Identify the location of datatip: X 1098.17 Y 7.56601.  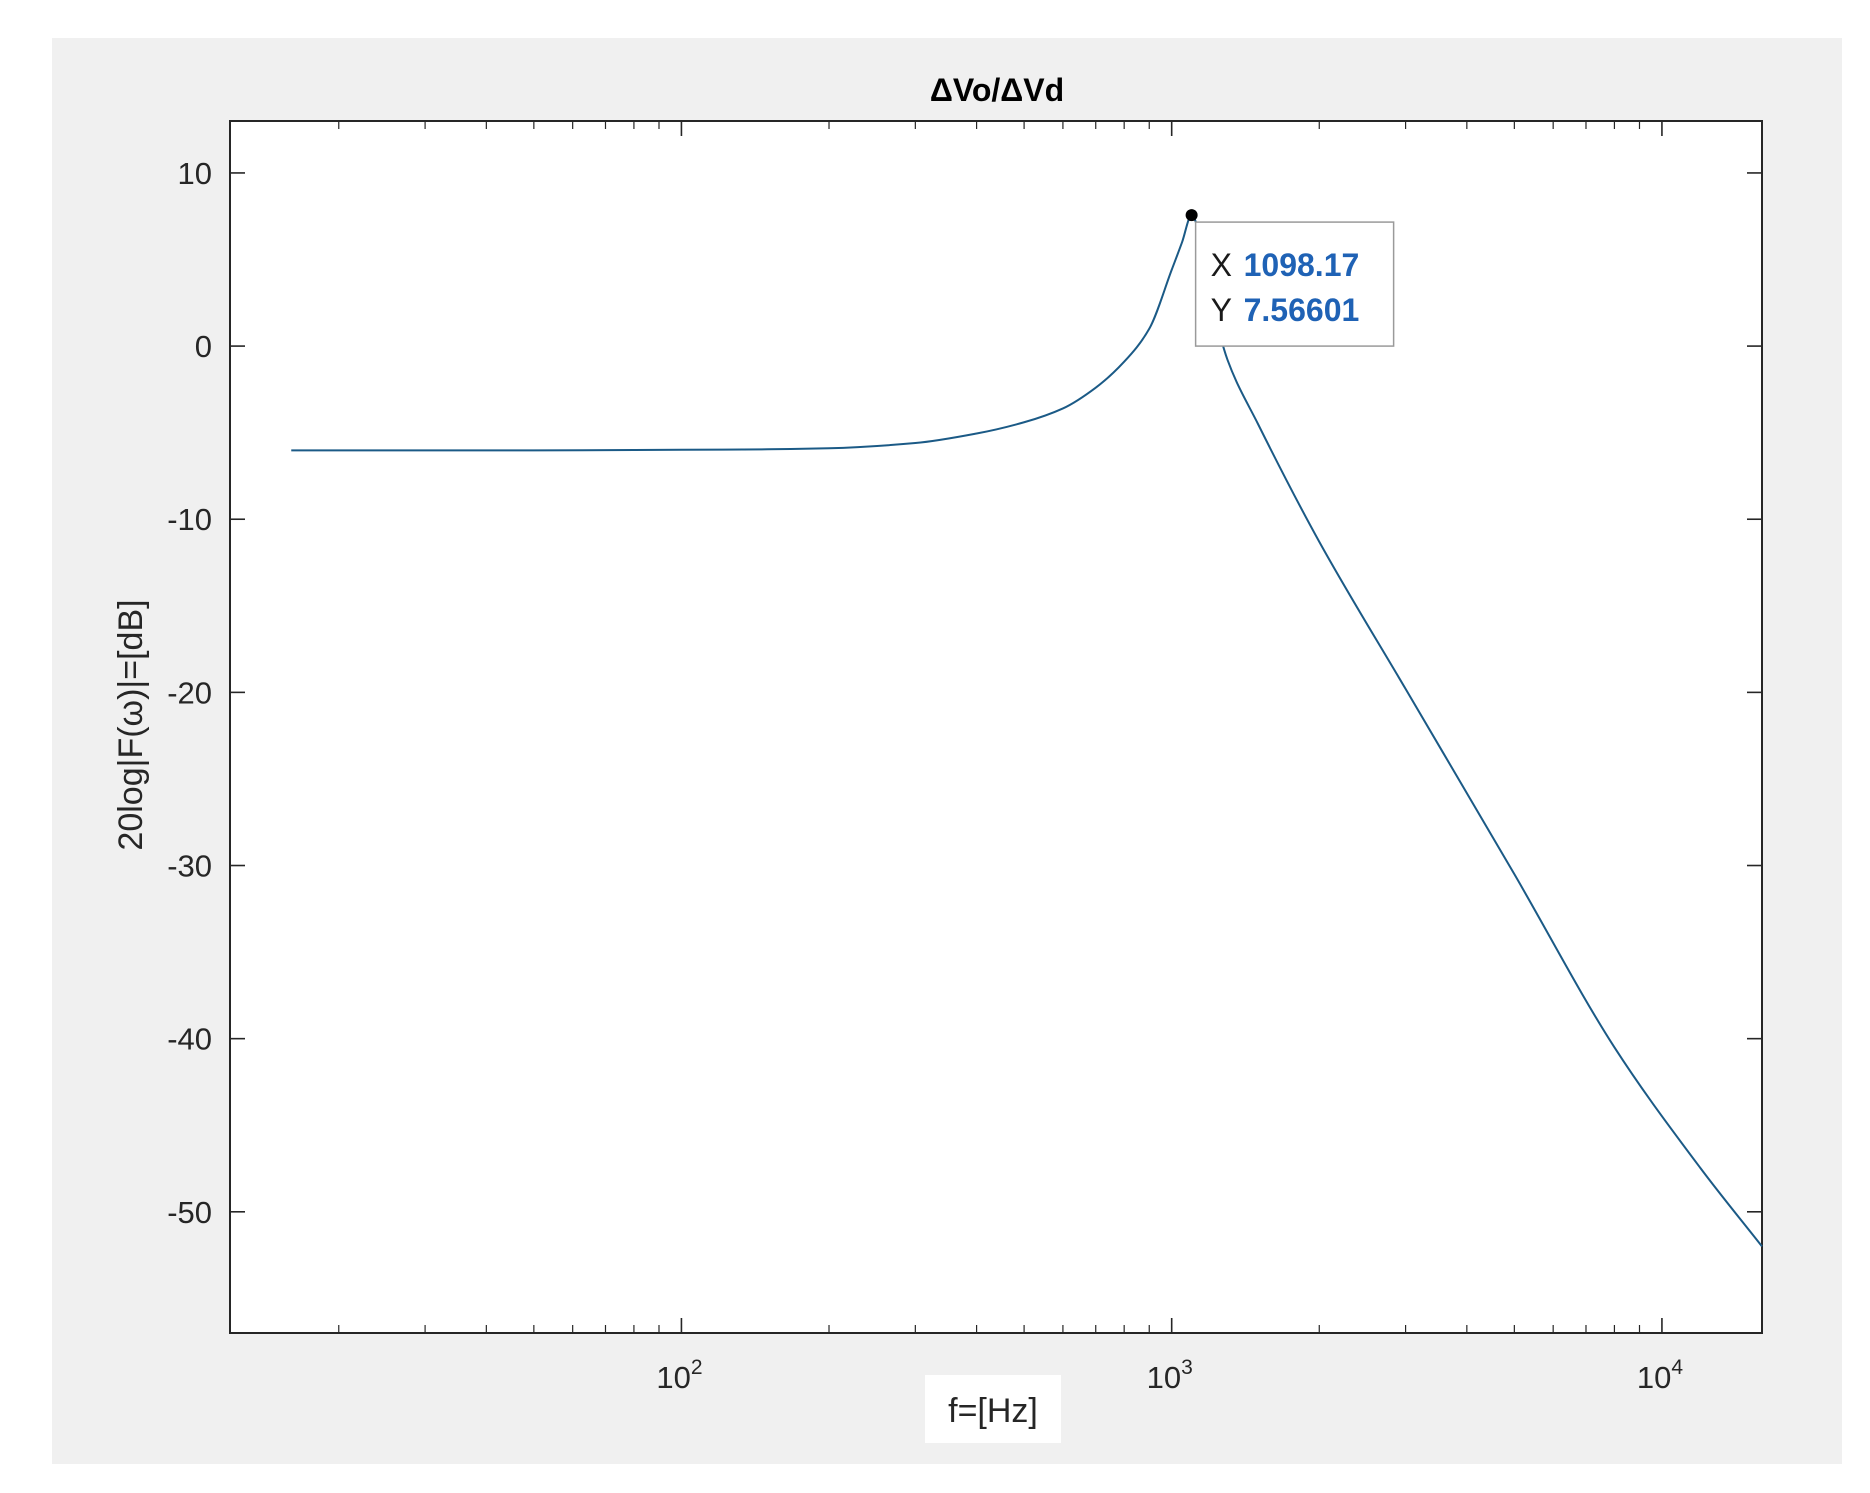
(1294, 284).